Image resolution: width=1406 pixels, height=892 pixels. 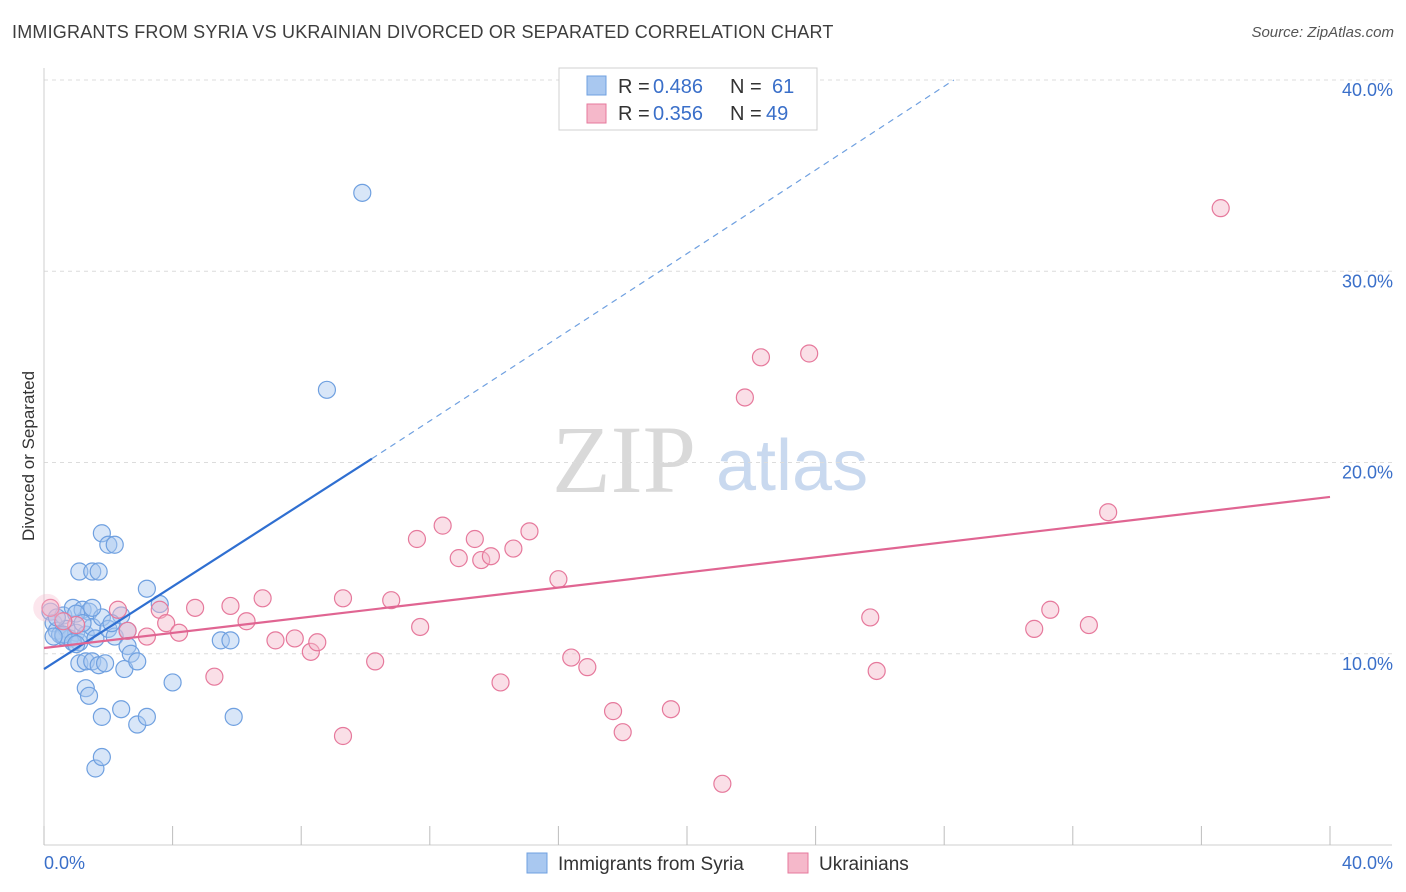 What do you see at coordinates (1367, 90) in the screenshot?
I see `y-tick-label: 40.0%` at bounding box center [1367, 90].